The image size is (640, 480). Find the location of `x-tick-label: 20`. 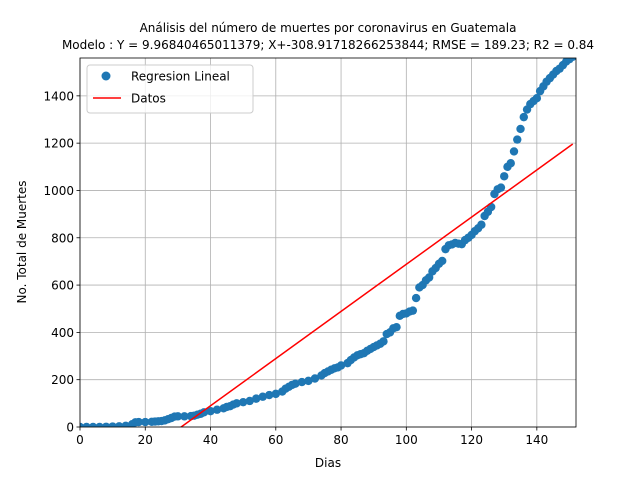

x-tick-label: 20 is located at coordinates (145, 440).